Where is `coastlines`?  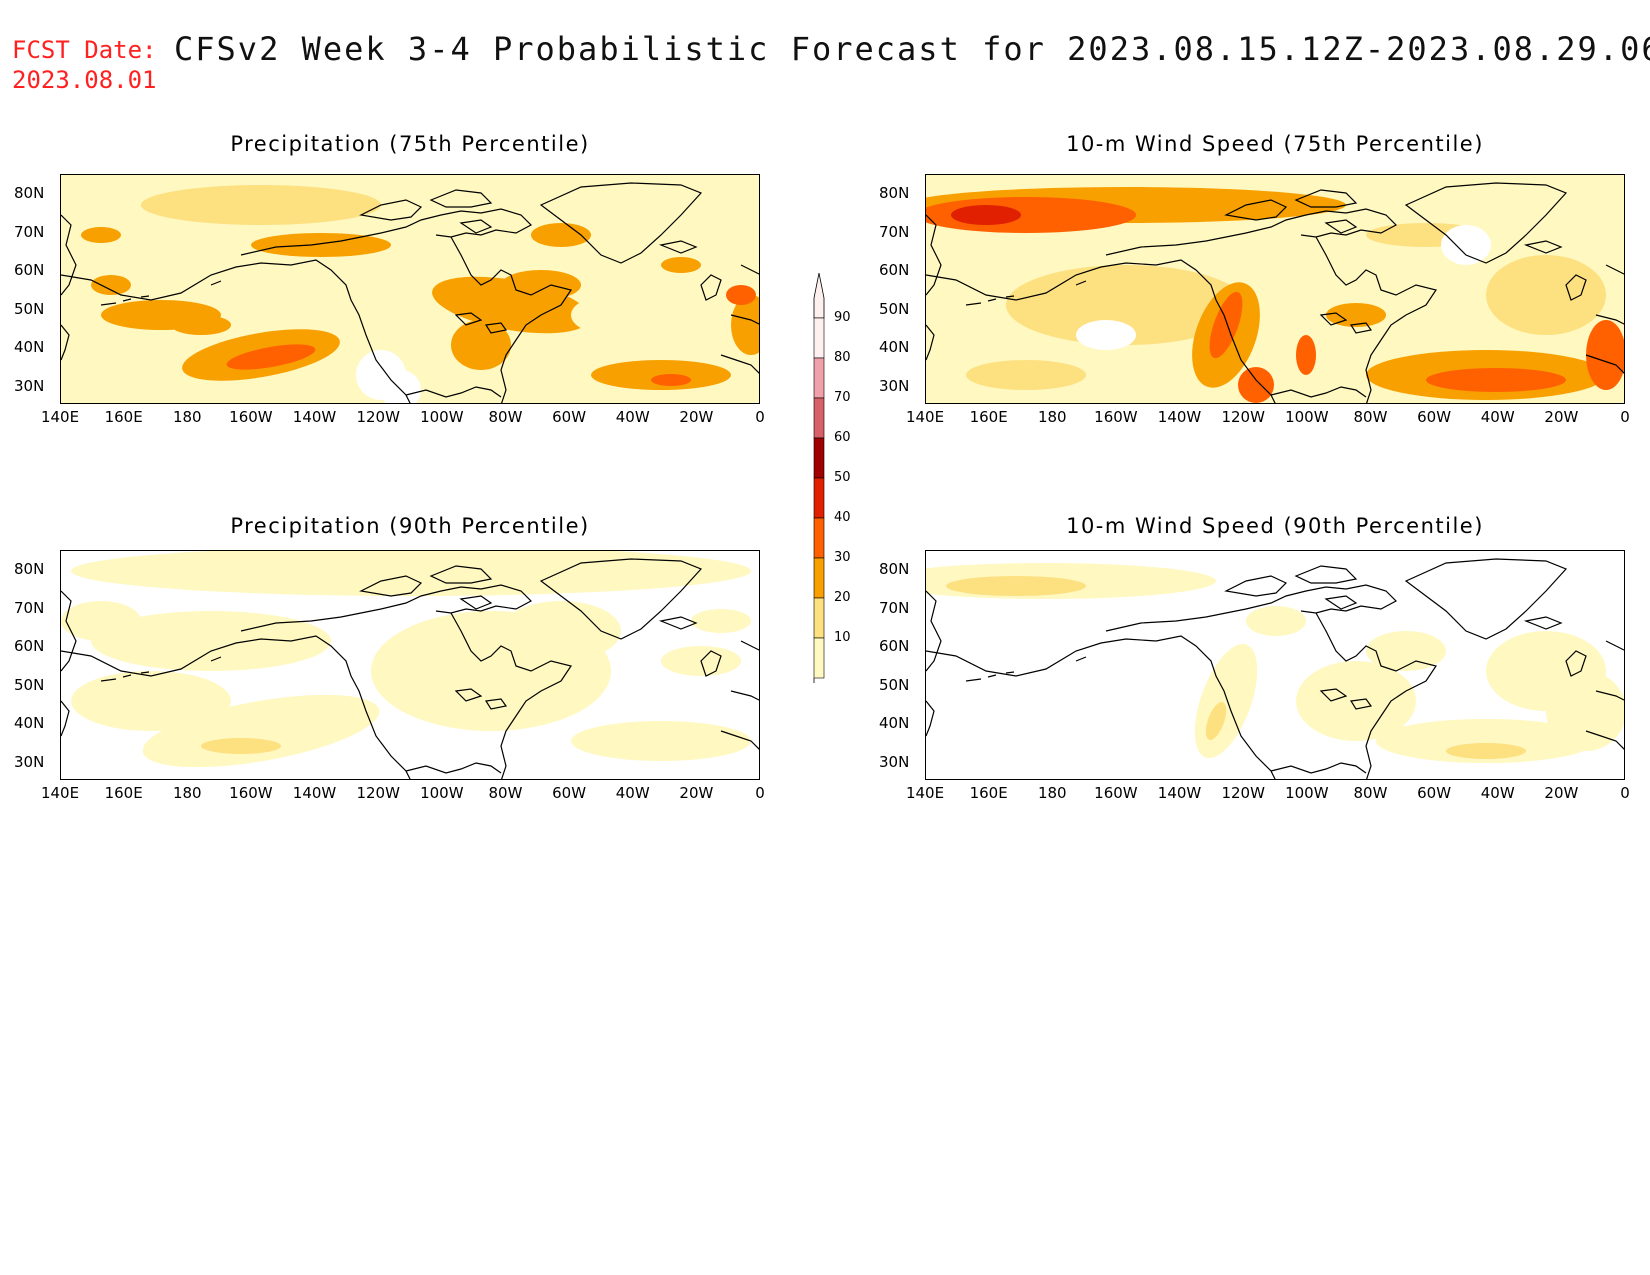 coastlines is located at coordinates (1275, 292).